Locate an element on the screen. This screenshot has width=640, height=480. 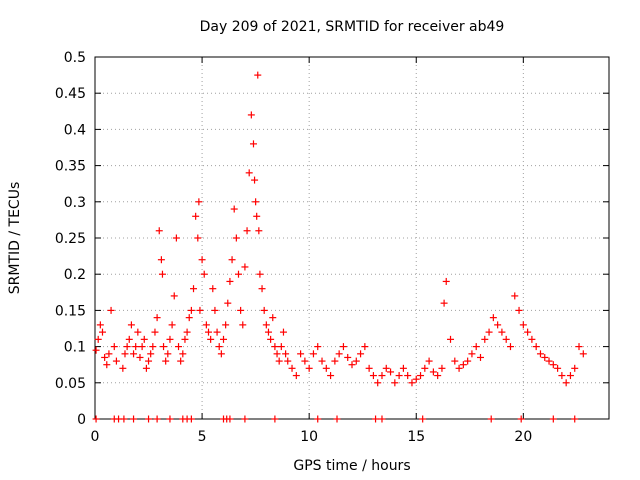
x-axis-label: GPS time / hours is located at coordinates (351, 466).